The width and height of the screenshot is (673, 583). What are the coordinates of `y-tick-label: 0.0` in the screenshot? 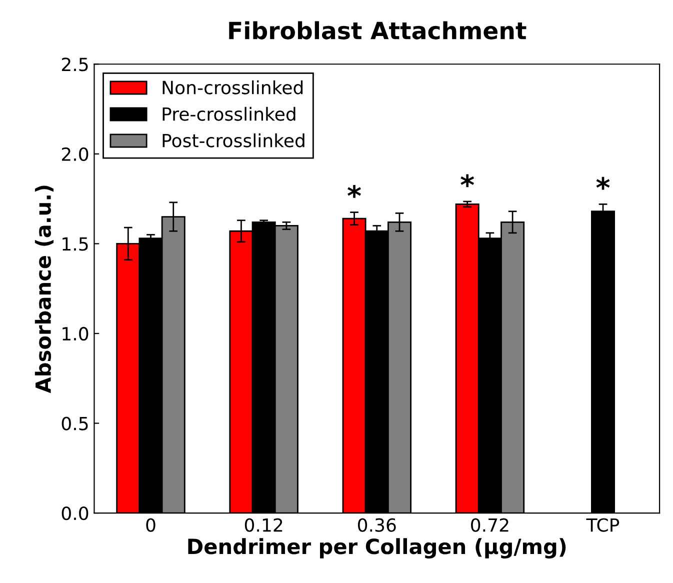 It's located at (75, 513).